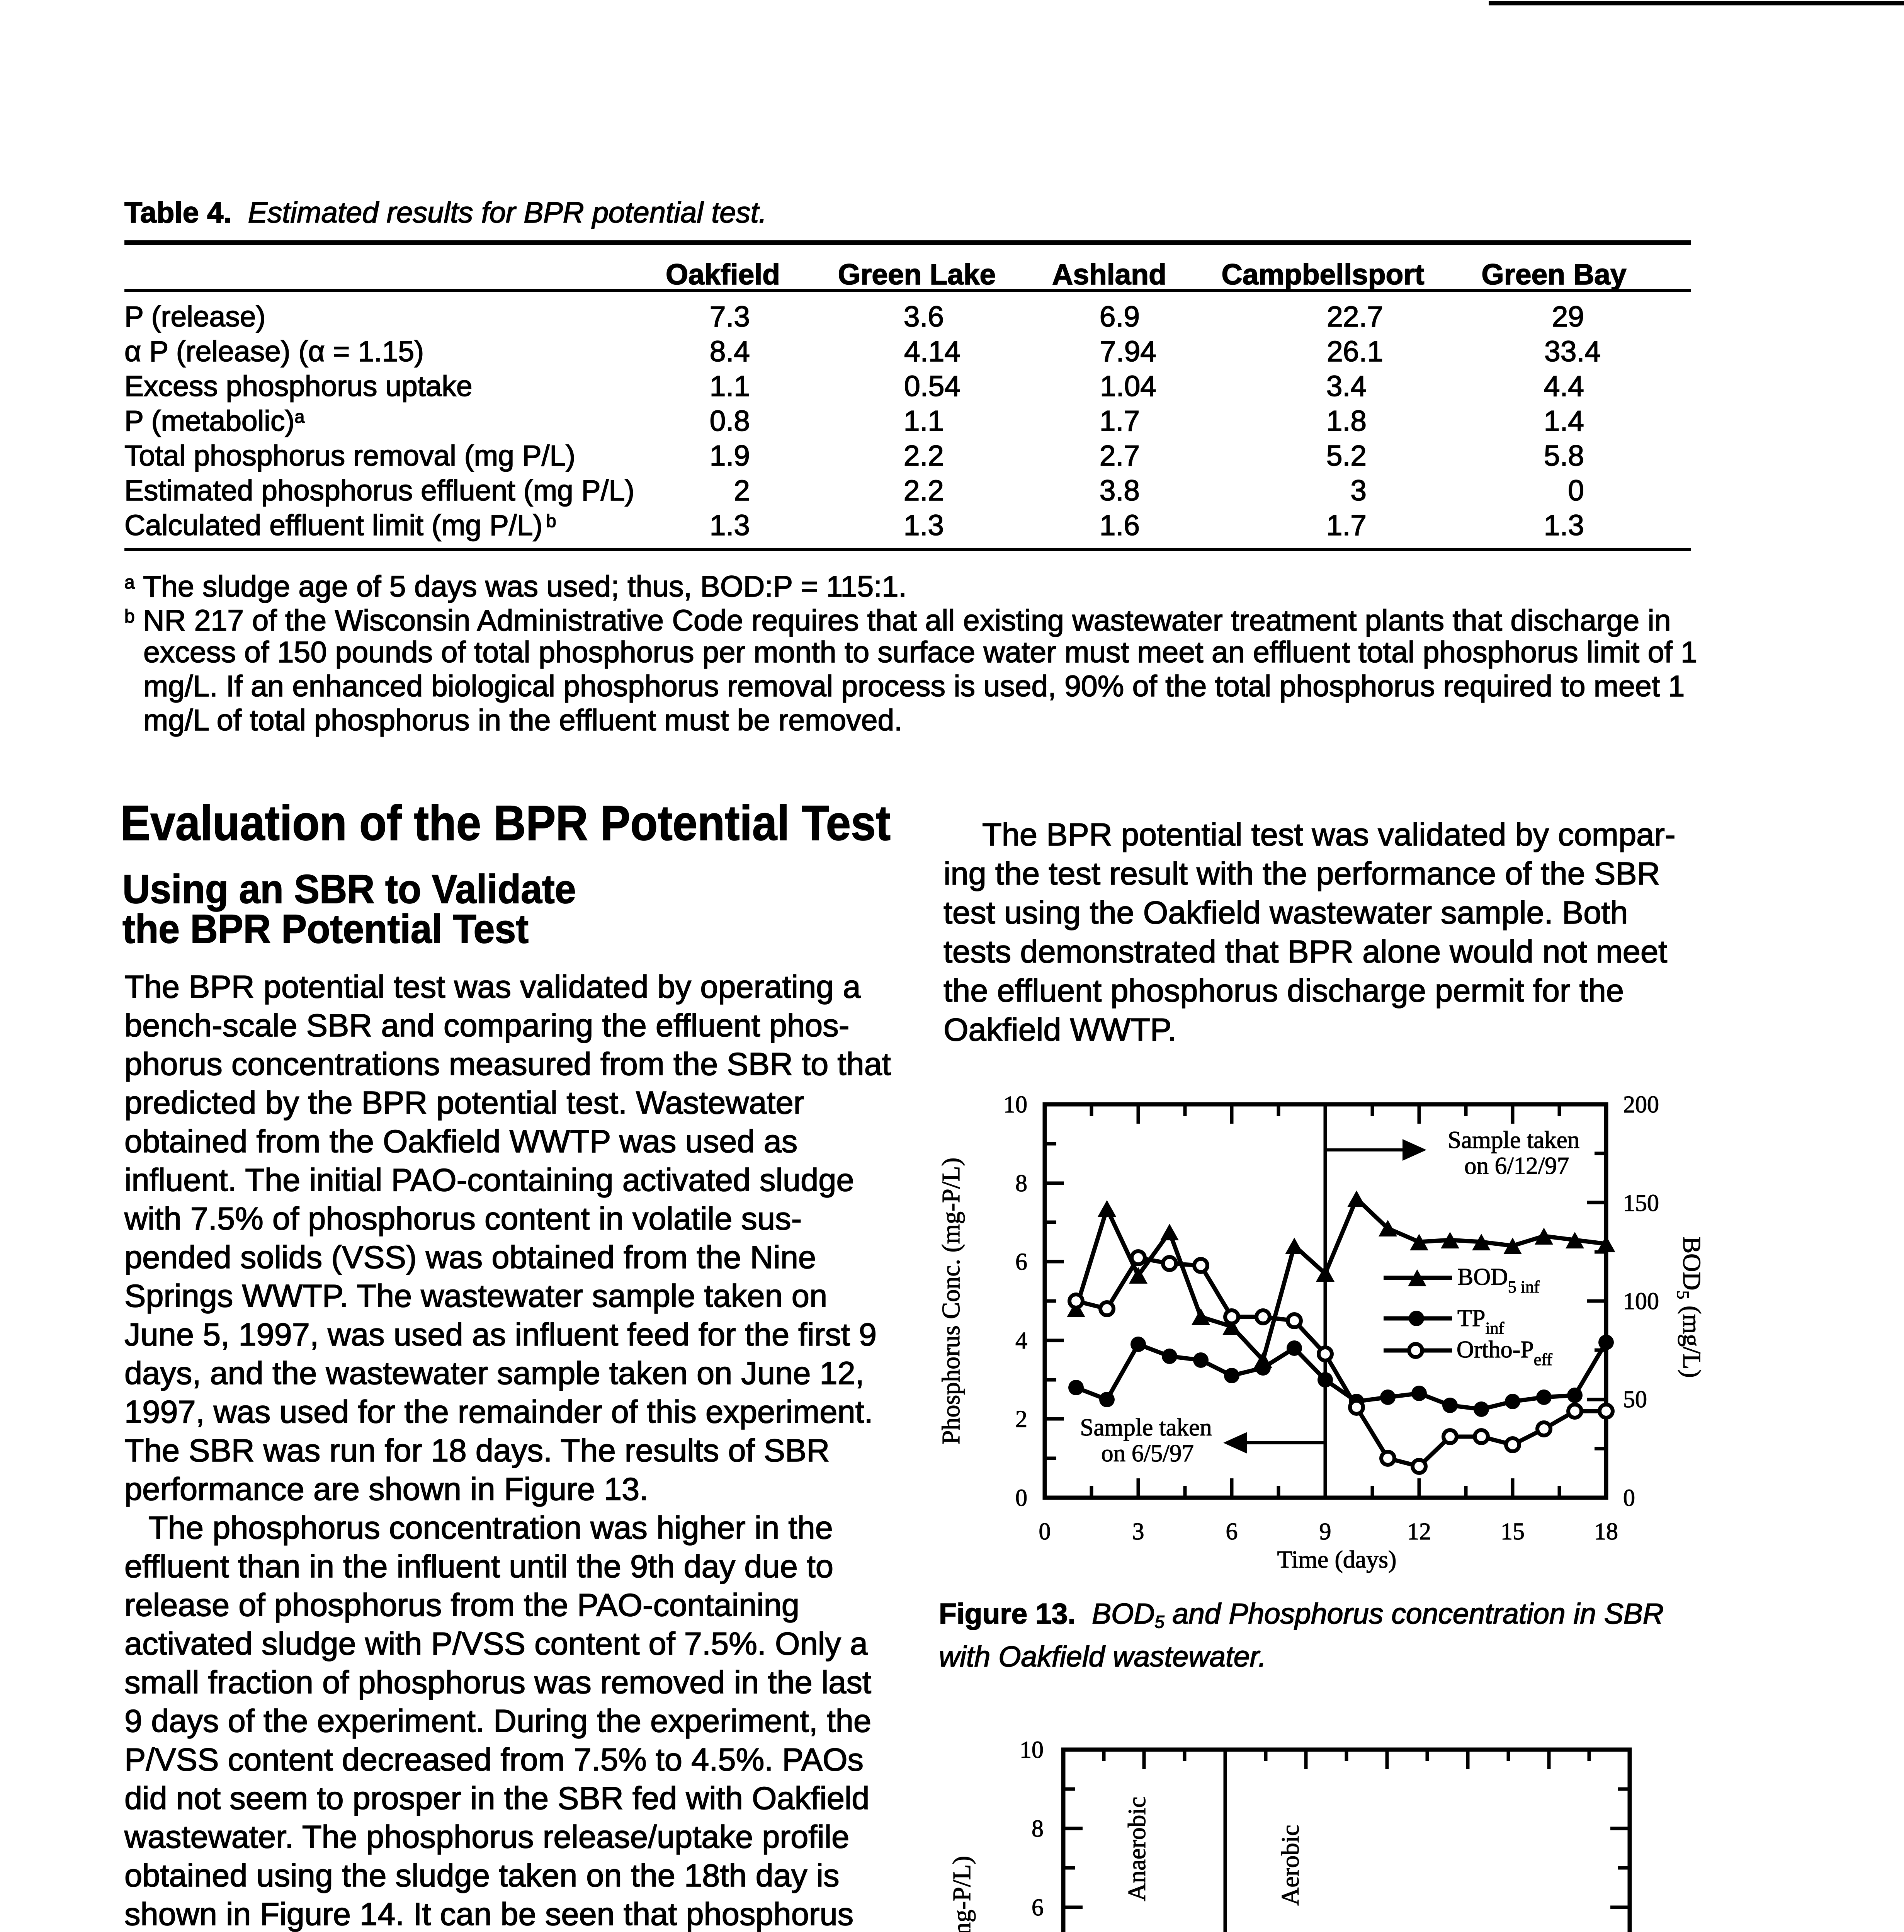 This screenshot has height=1932, width=1904. I want to click on svg-text: 50, so click(1635, 1399).